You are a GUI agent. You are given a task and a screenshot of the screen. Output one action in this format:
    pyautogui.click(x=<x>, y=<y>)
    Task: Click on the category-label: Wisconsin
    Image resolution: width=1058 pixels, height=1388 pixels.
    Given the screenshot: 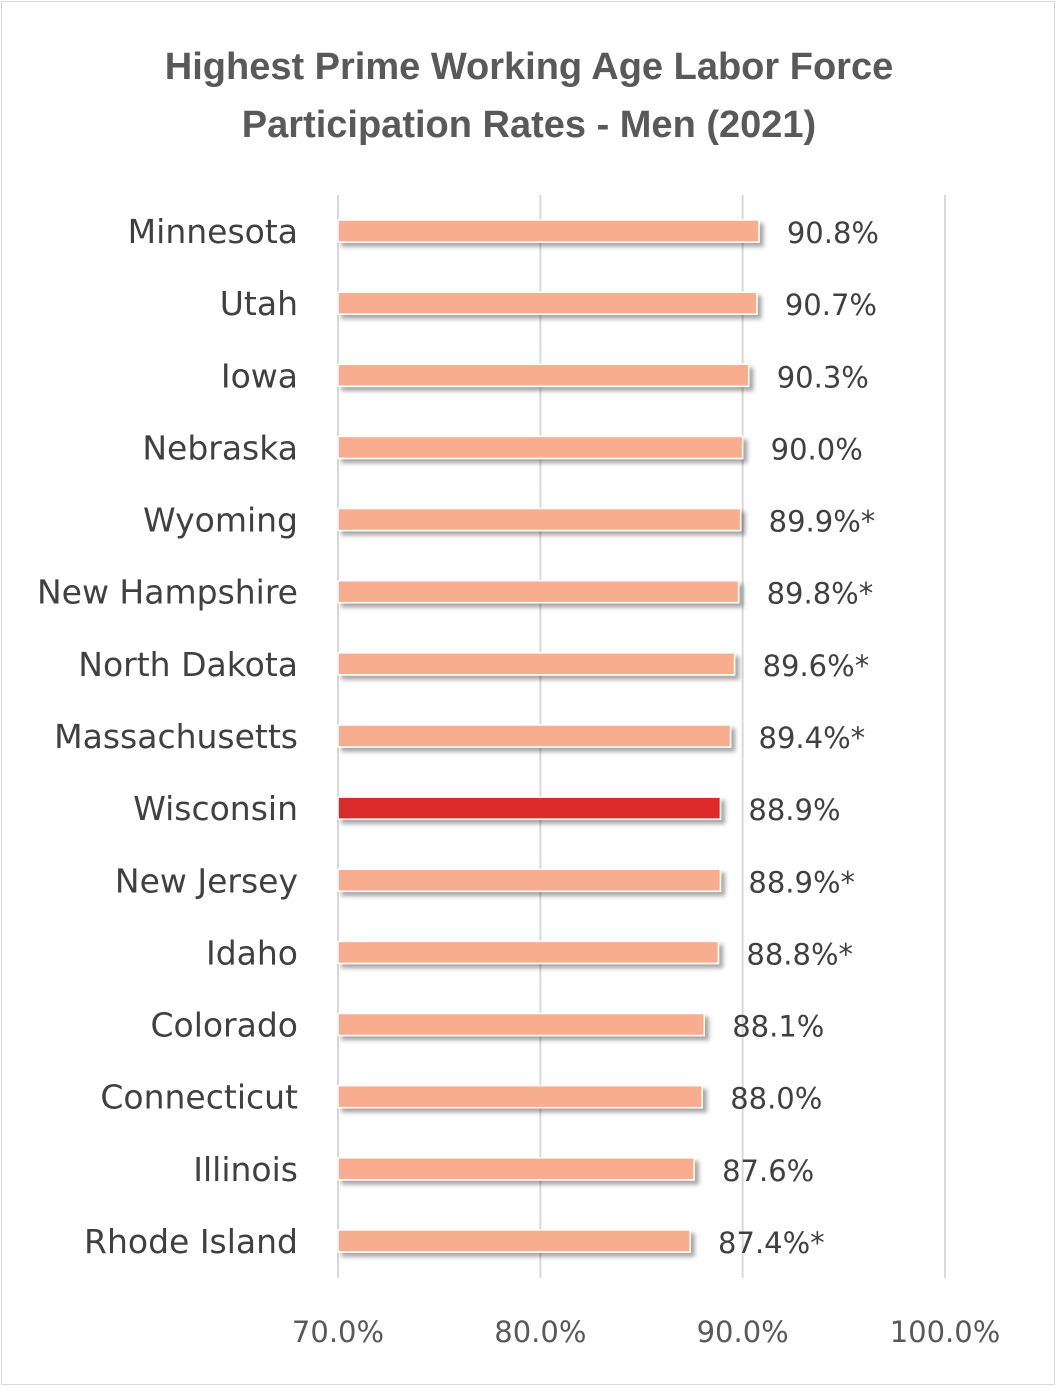 What is the action you would take?
    pyautogui.click(x=215, y=808)
    